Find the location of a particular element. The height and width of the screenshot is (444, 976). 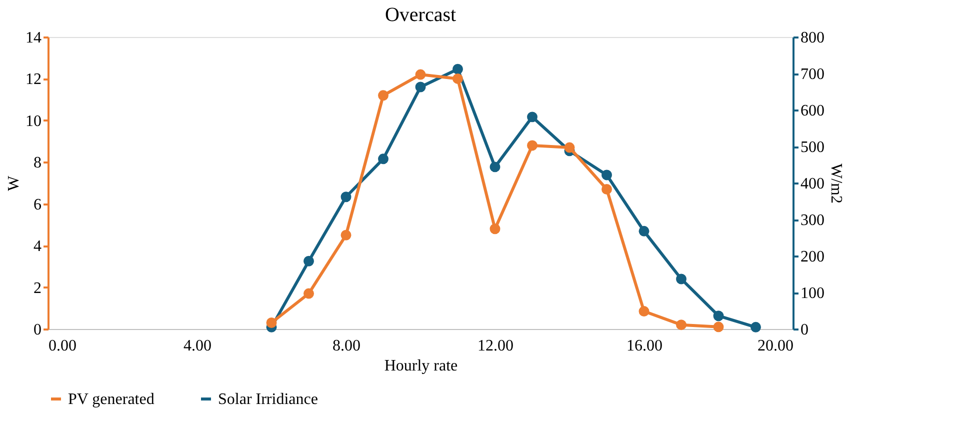

y-tick-label: 8 is located at coordinates (38, 163).